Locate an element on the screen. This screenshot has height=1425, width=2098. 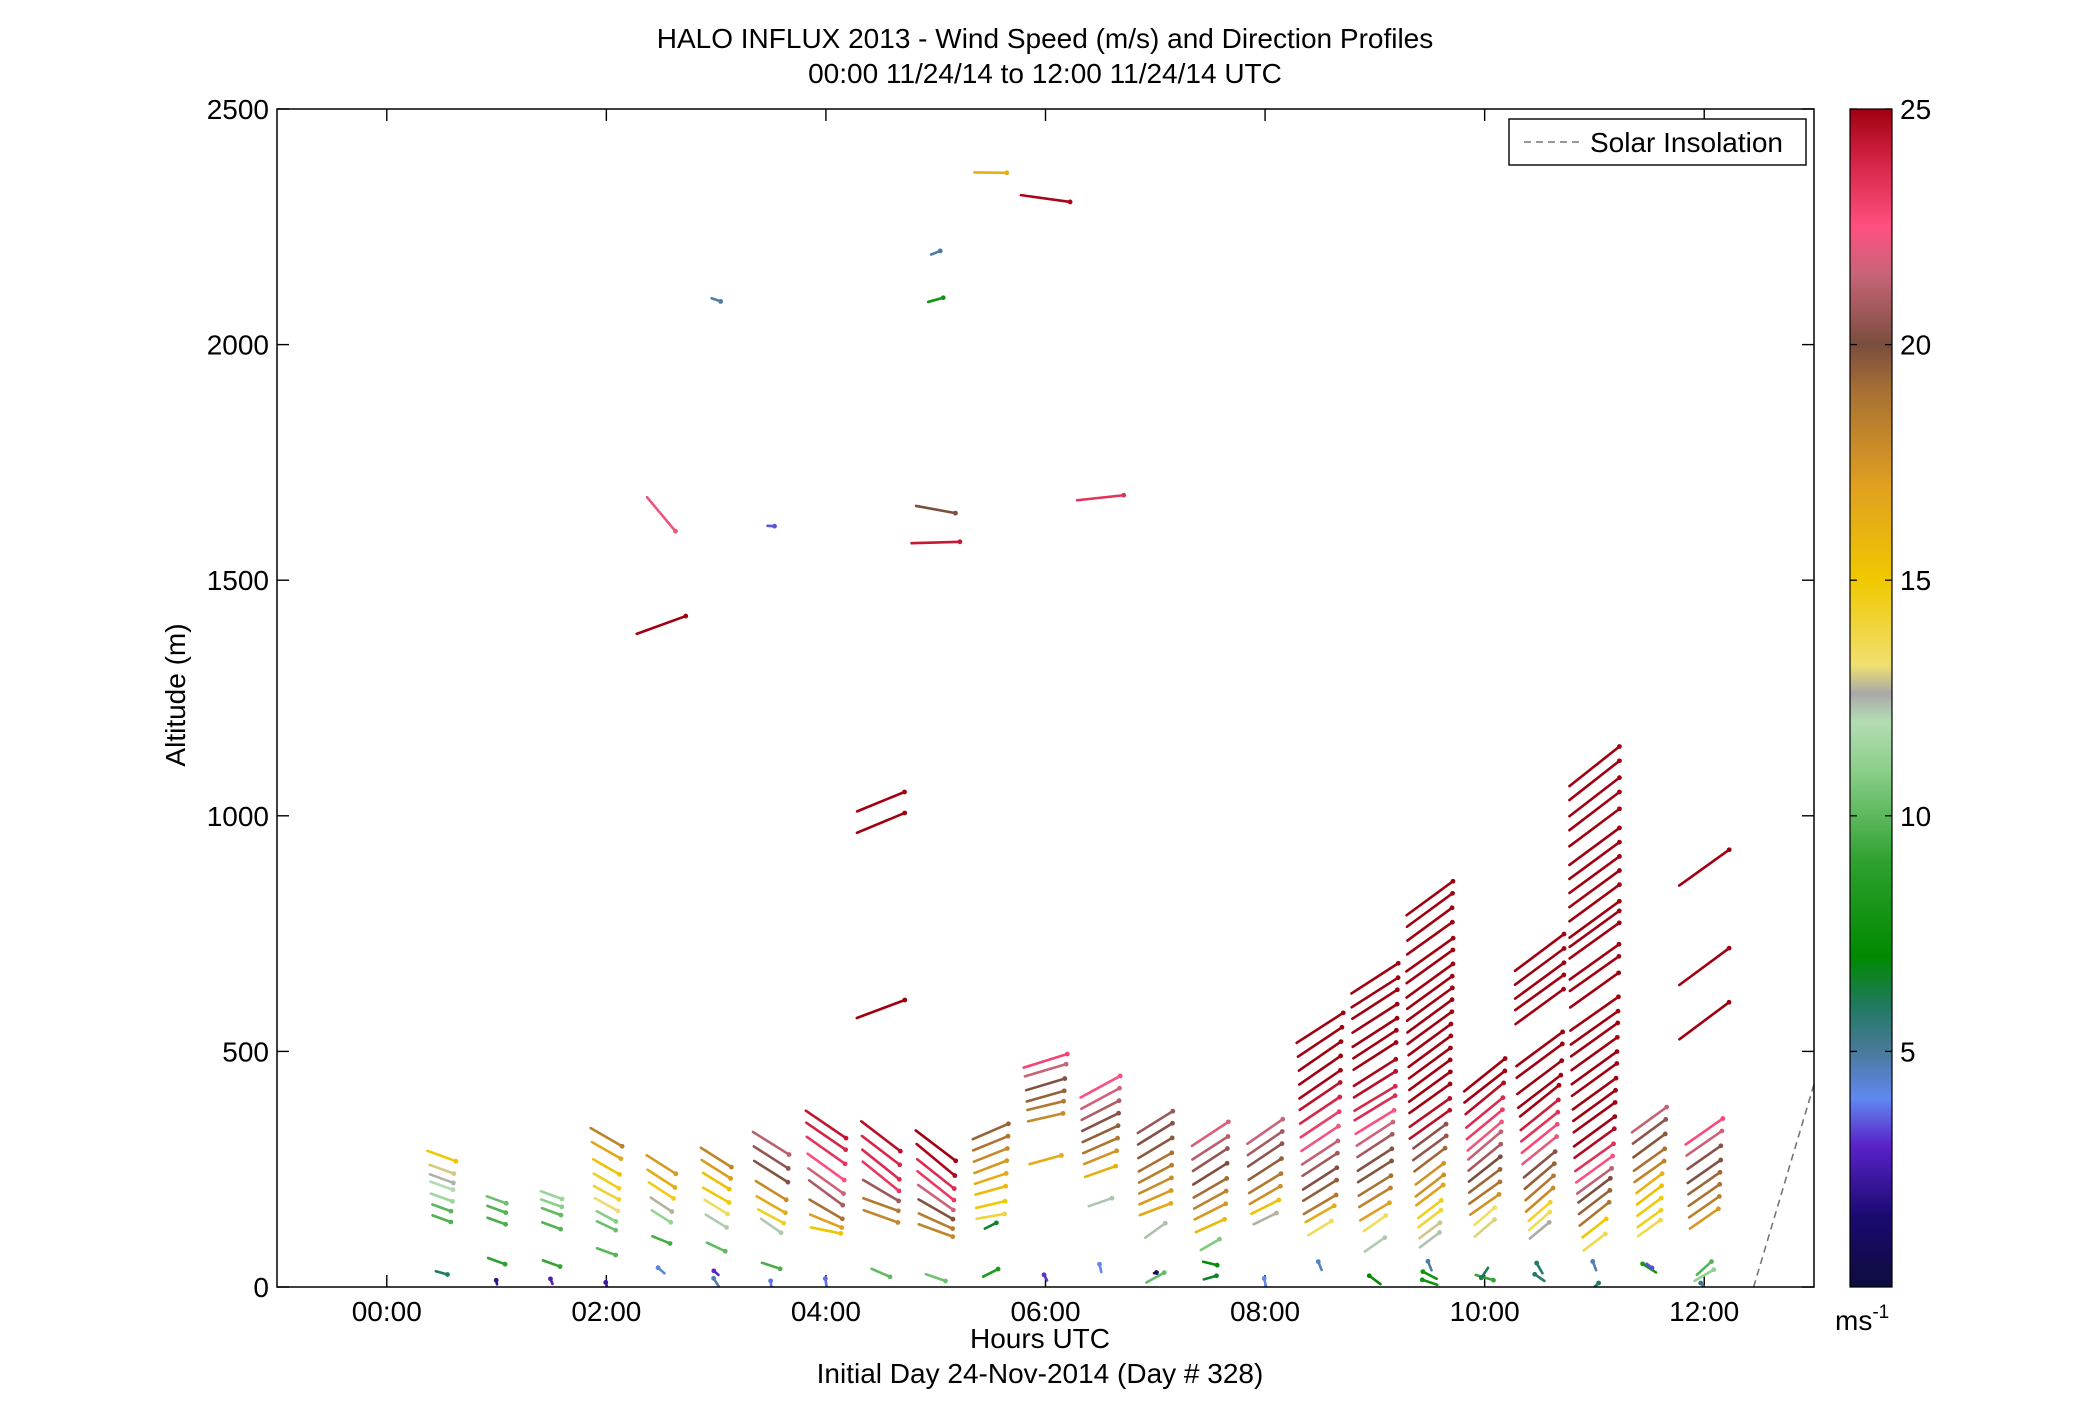
x-tick-label: 08:00 is located at coordinates (1265, 1311).